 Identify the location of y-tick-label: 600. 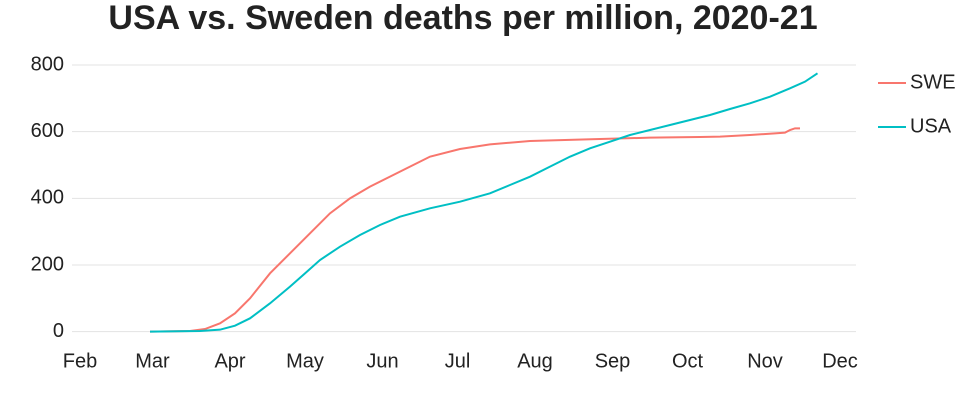
(47, 131).